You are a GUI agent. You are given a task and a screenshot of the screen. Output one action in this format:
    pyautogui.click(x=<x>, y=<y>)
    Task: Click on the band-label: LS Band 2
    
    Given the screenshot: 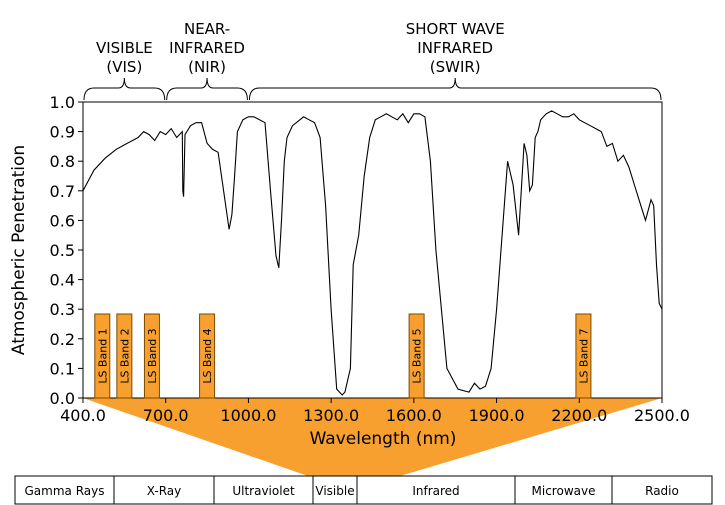 What is the action you would take?
    pyautogui.click(x=124, y=355)
    